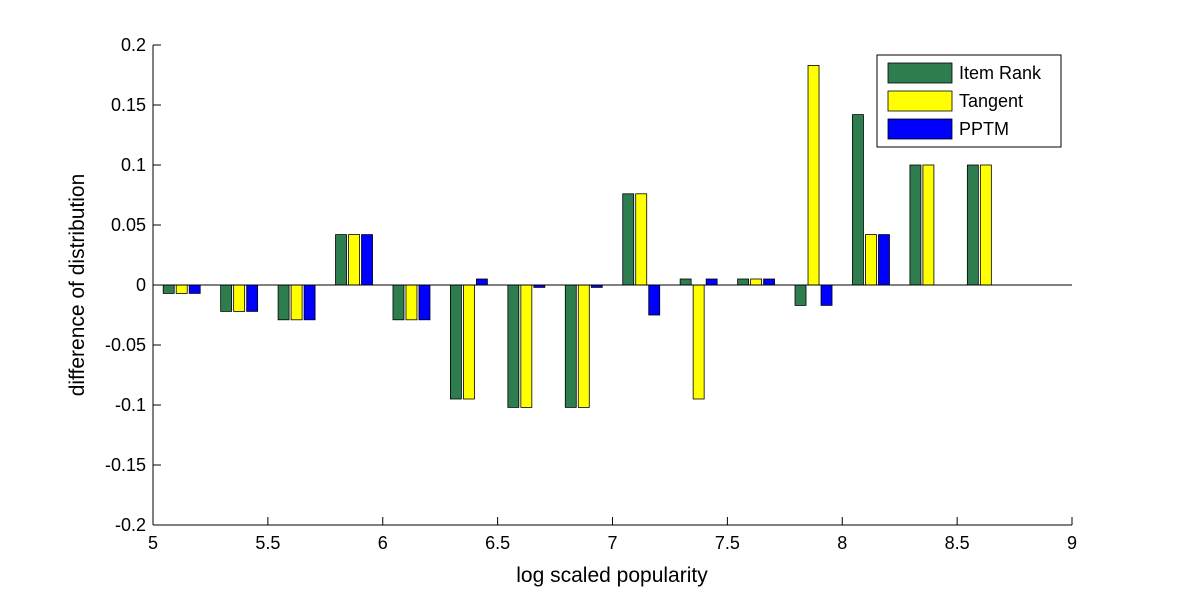 The image size is (1183, 591). What do you see at coordinates (133, 165) in the screenshot?
I see `y-tick-label: 0.1` at bounding box center [133, 165].